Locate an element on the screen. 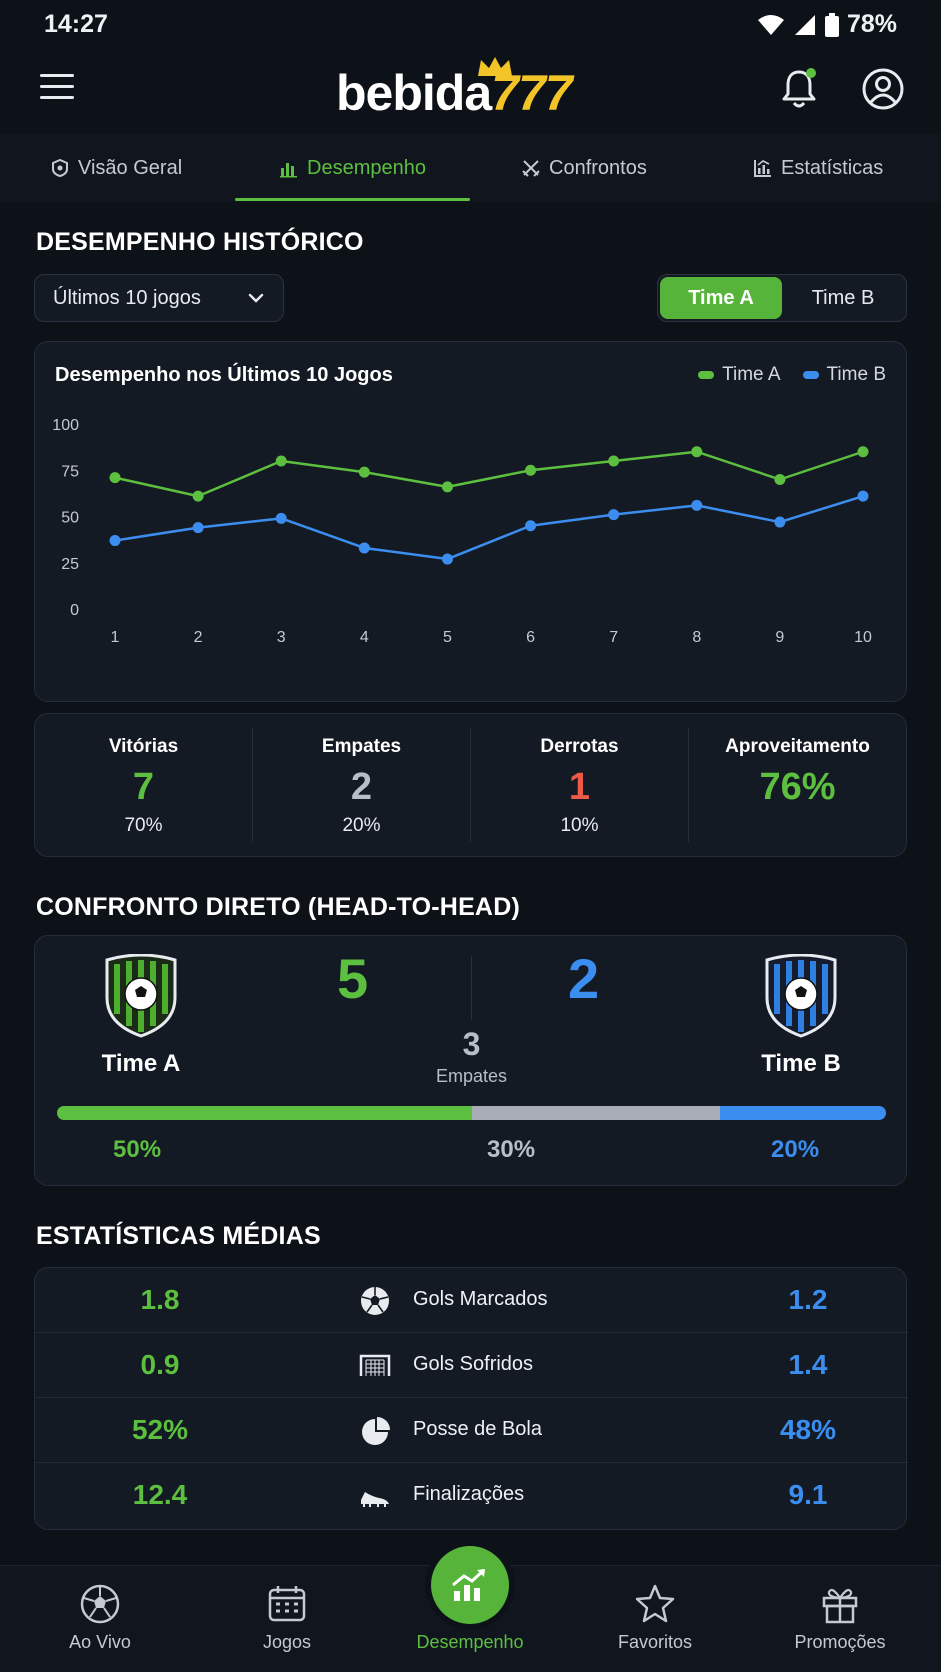 The width and height of the screenshot is (941, 1672). stat-value-team-a: 12.4 is located at coordinates (160, 1494).